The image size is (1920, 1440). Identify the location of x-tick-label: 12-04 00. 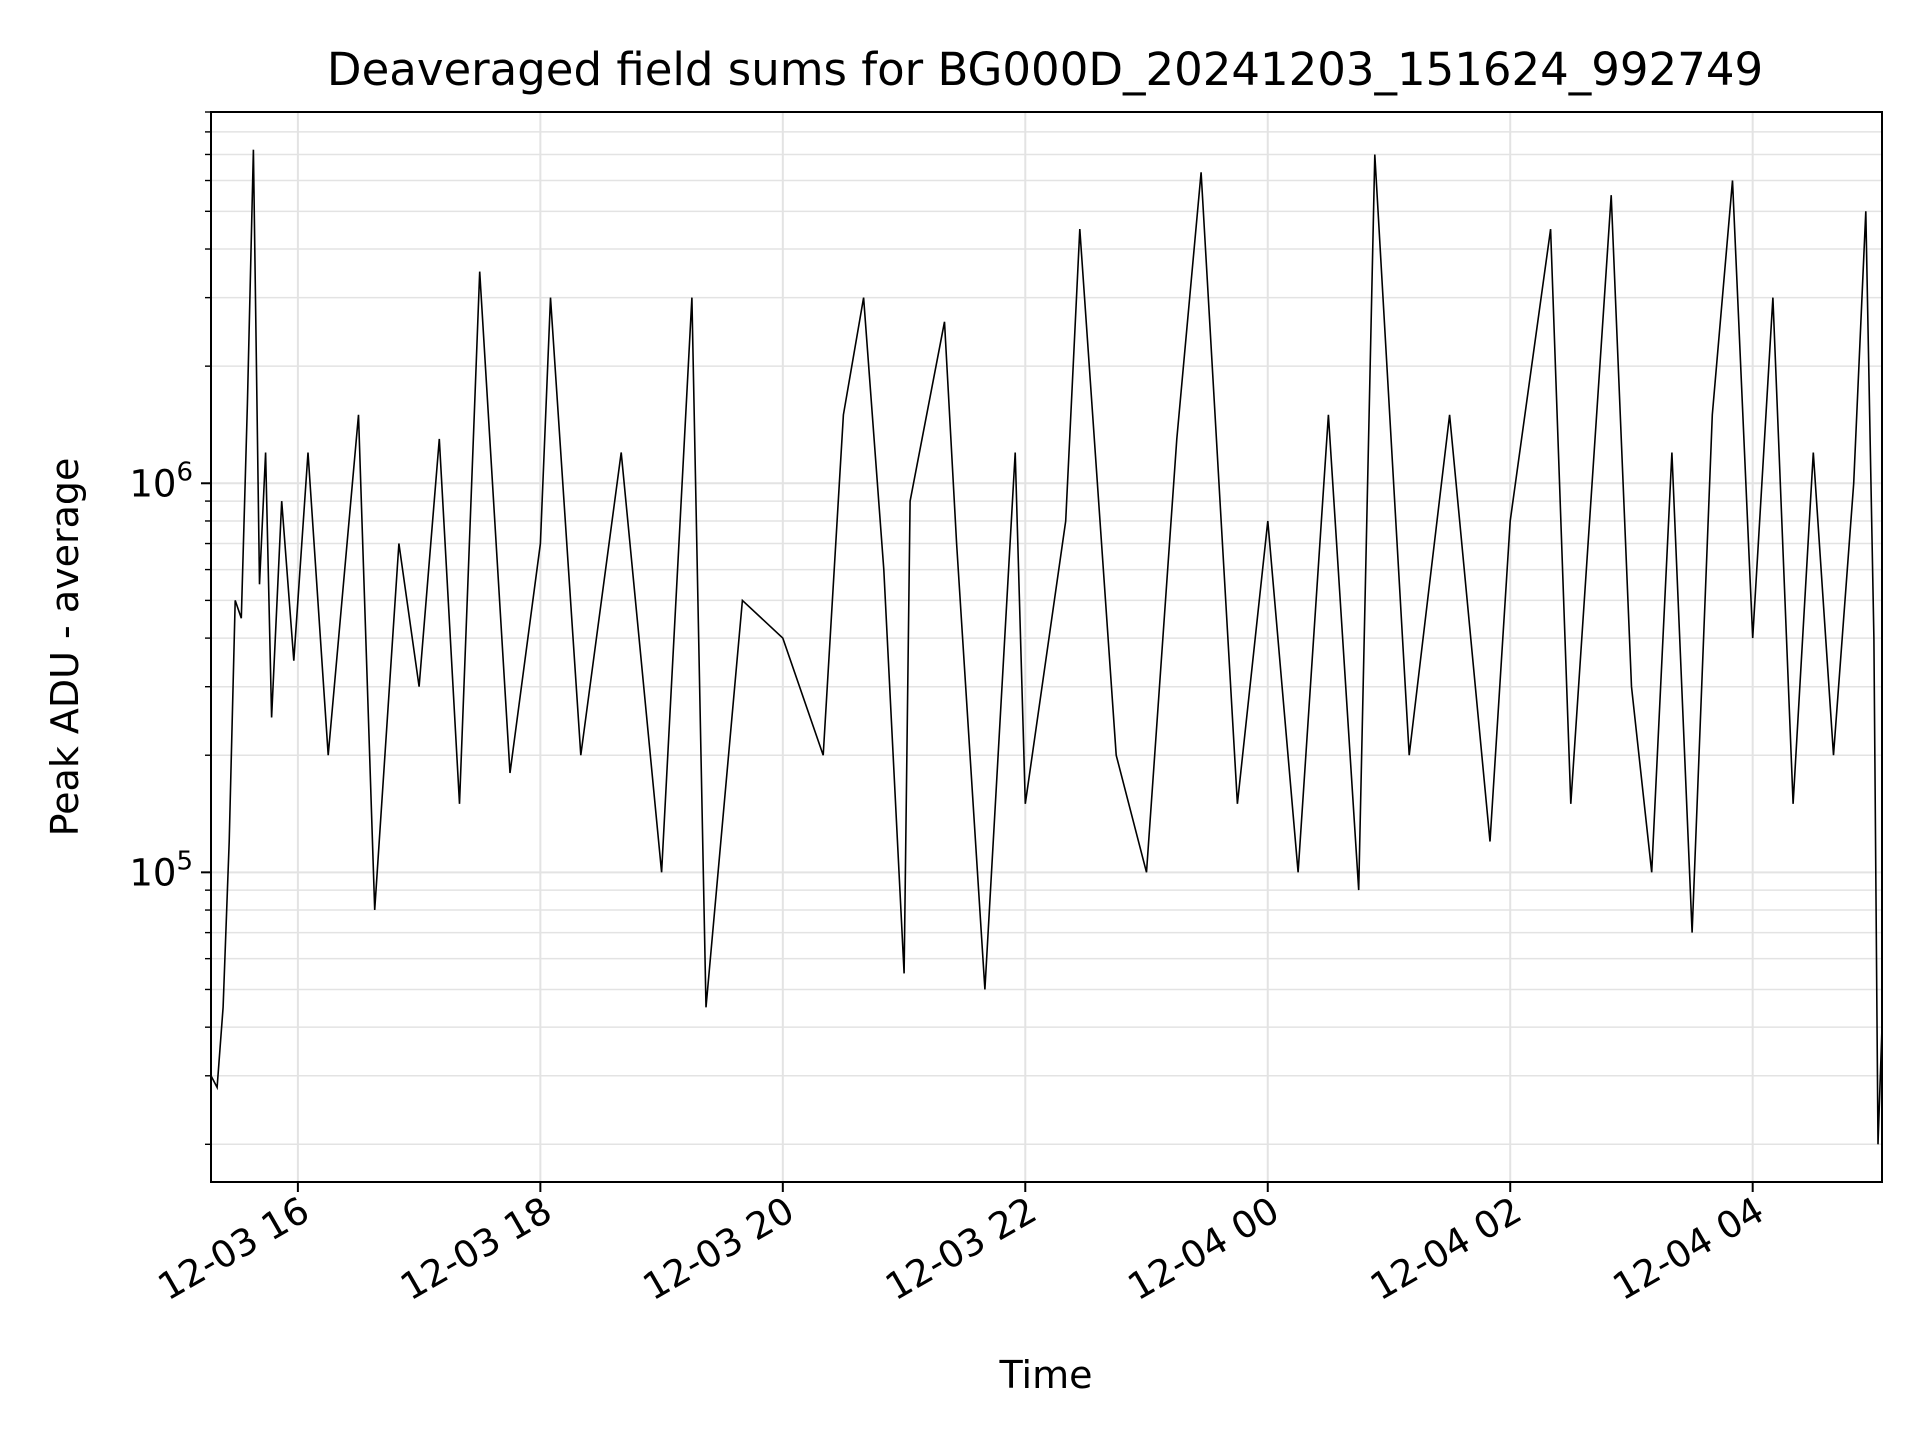
(1204, 1249).